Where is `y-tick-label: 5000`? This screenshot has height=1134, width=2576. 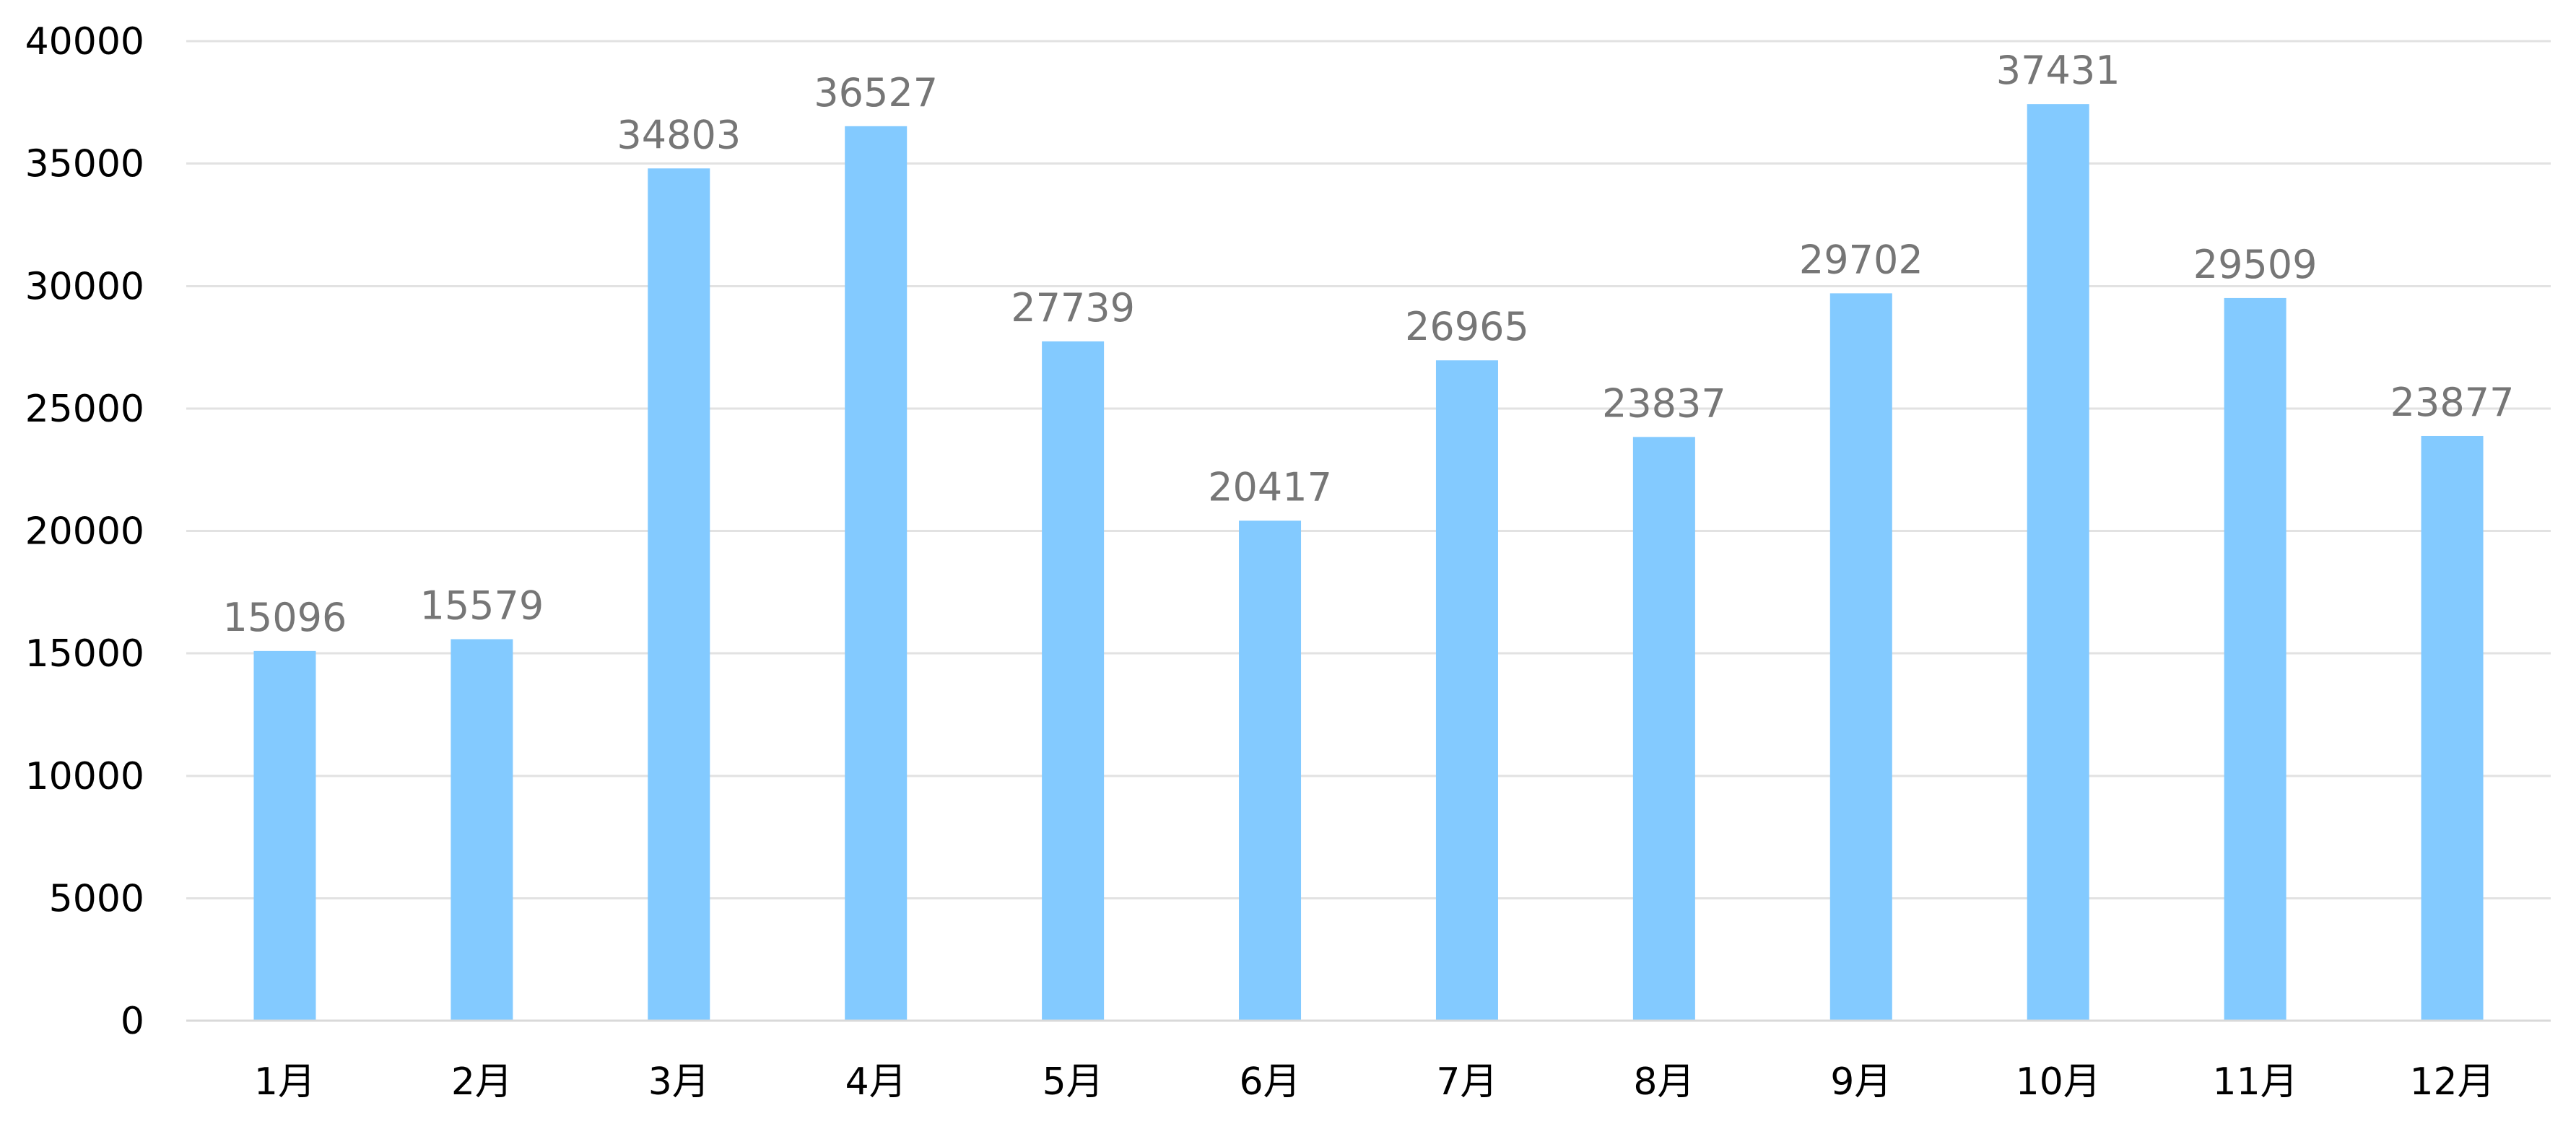
y-tick-label: 5000 is located at coordinates (97, 898).